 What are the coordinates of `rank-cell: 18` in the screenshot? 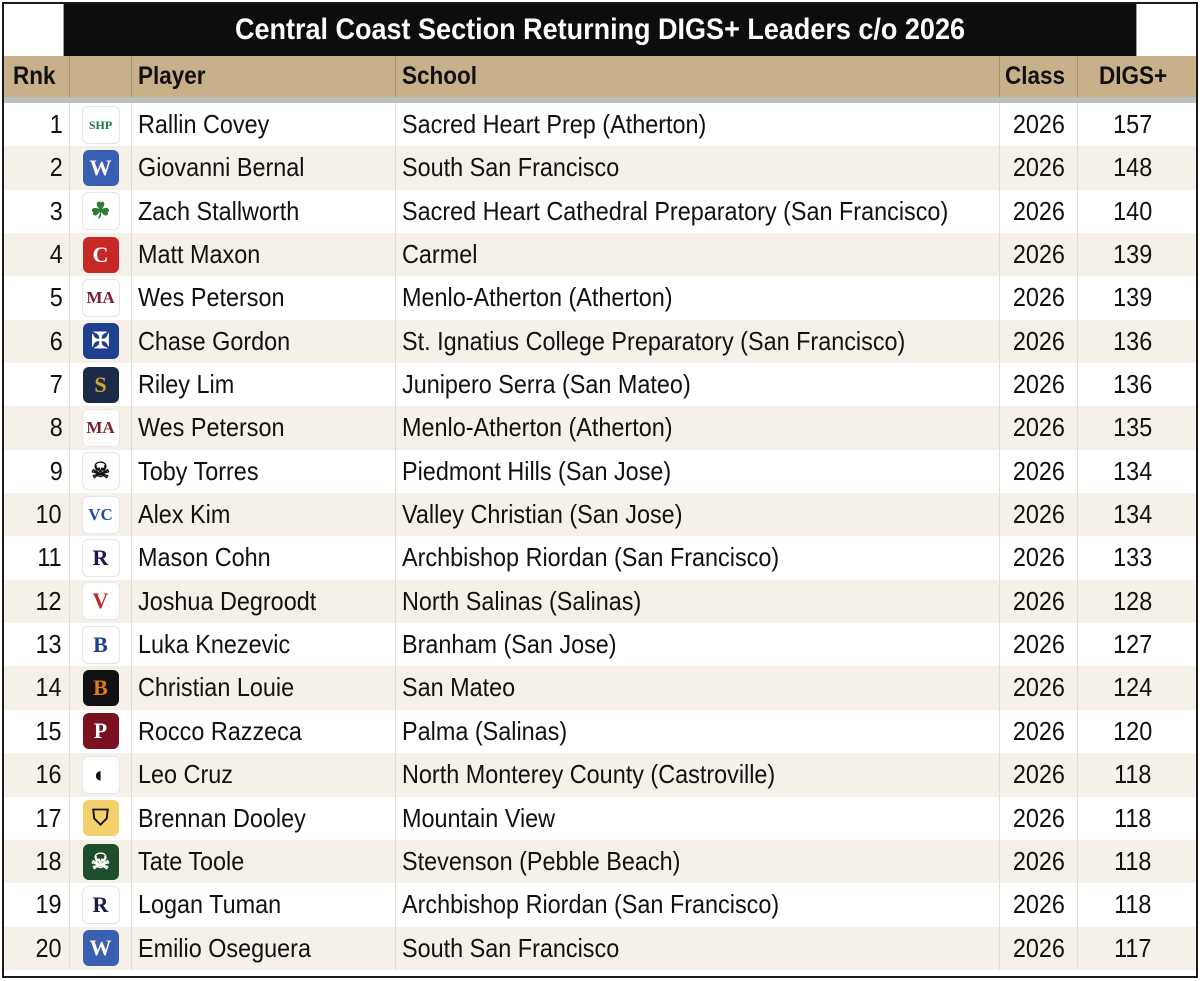 It's located at (37, 861).